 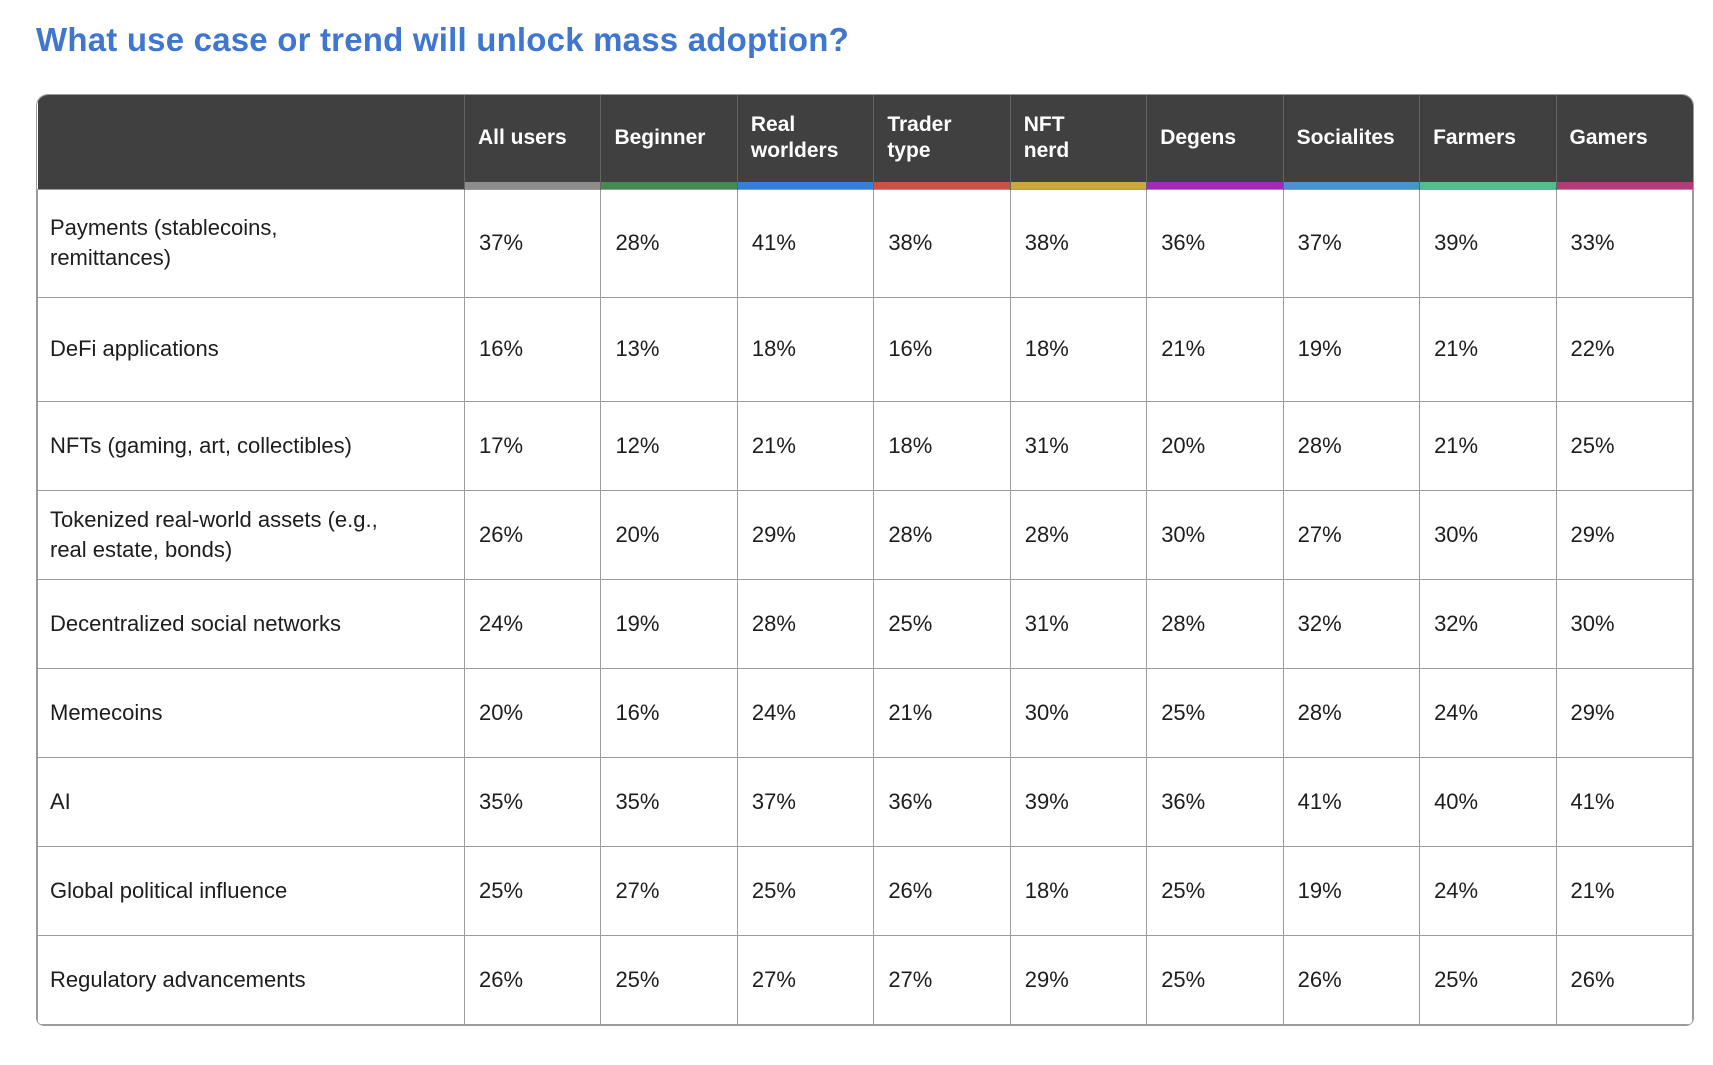 I want to click on column-header-nft-nerd: NFT nerd, so click(x=1078, y=142).